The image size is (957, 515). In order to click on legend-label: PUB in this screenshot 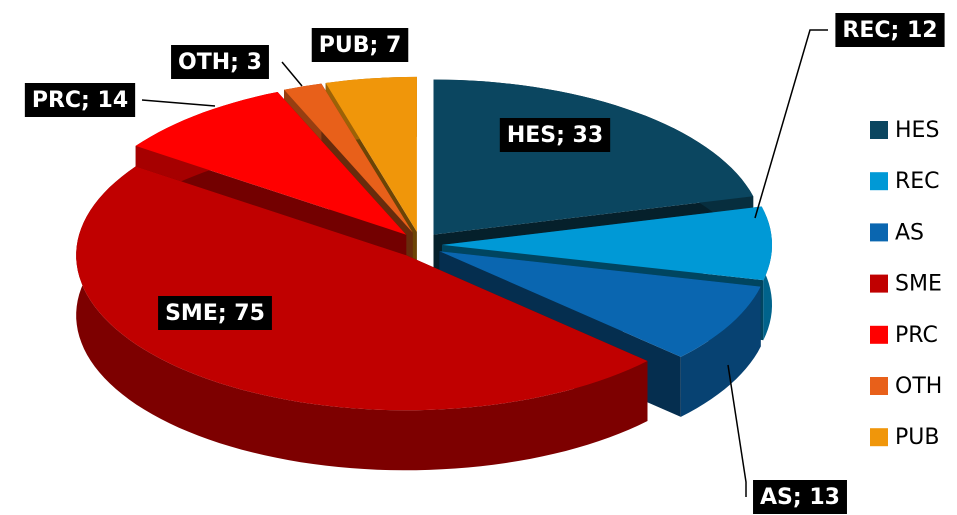, I will do `click(917, 437)`.